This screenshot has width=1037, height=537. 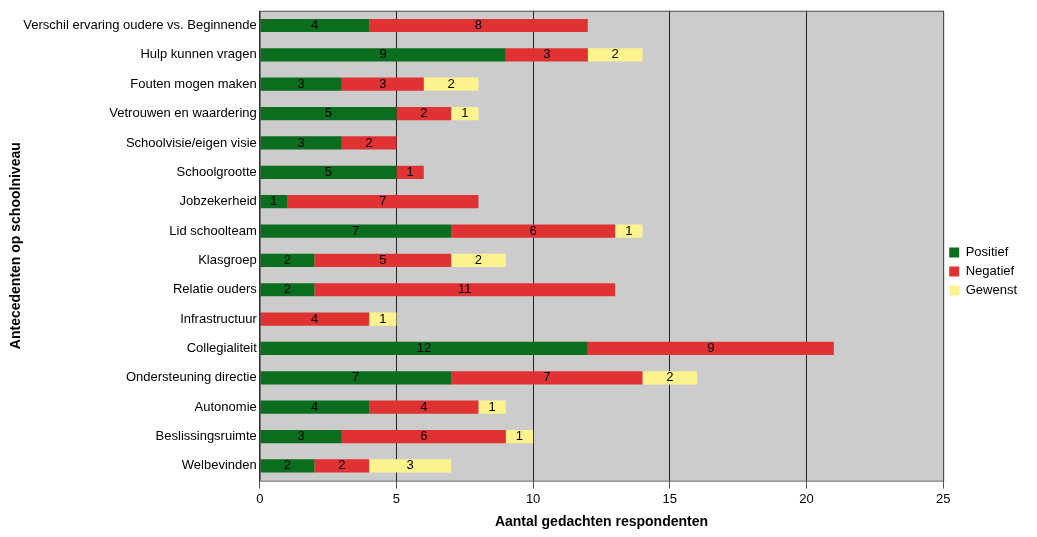 I want to click on y-axis-title: Antecedenten op schoolniveau, so click(x=15, y=246).